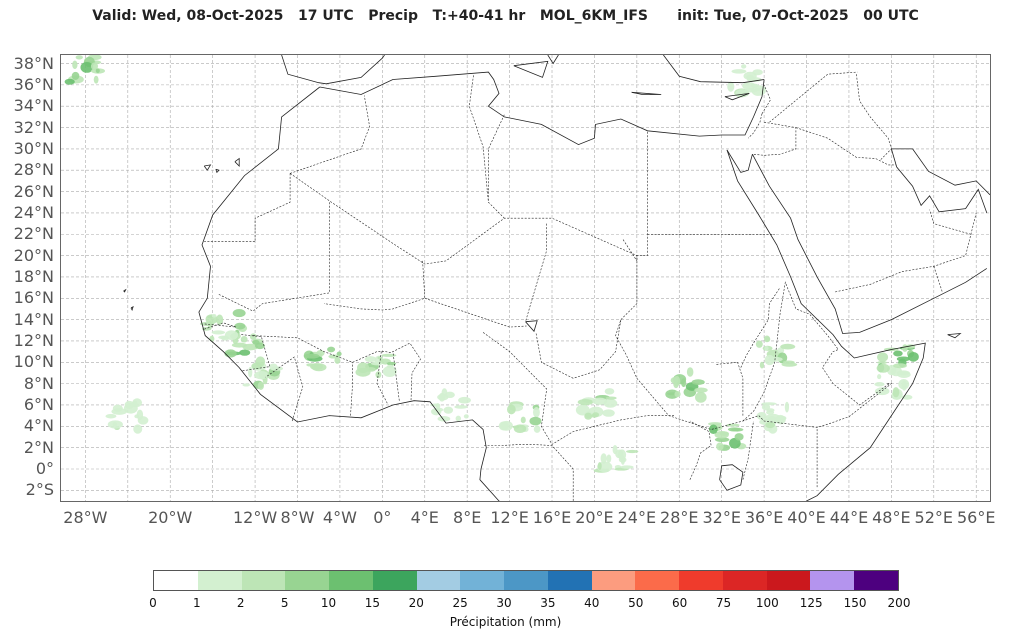  Describe the element at coordinates (520, 417) in the screenshot. I see `precip-area-cameroon` at that location.